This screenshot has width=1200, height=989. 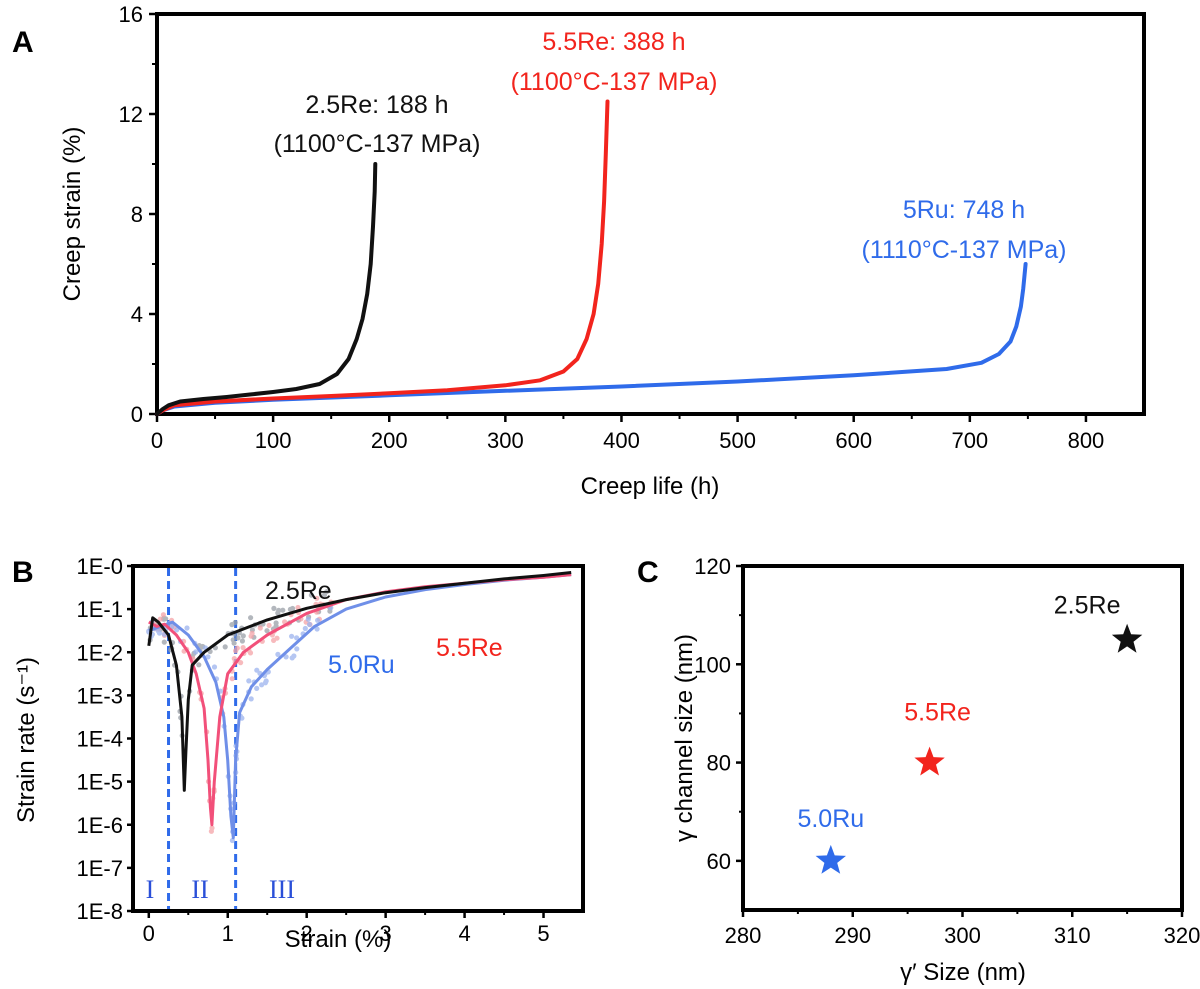 I want to click on point-label-5-0ru: 5.0Ru, so click(x=830, y=819).